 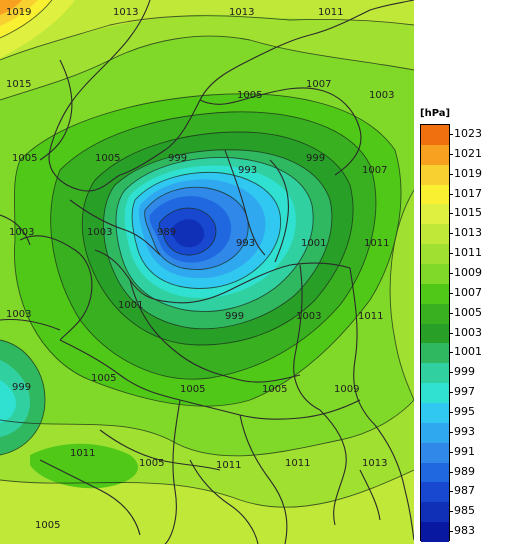 I want to click on legend-color-bar, so click(x=435, y=333).